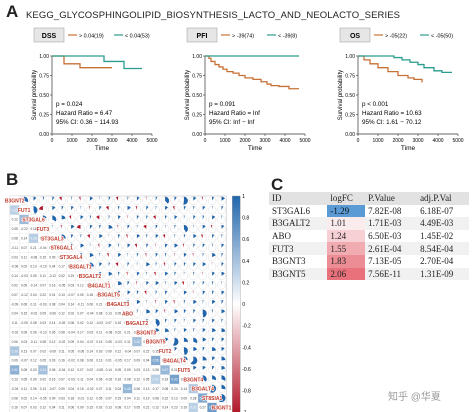 The height and width of the screenshot is (412, 474). What do you see at coordinates (341, 95) in the screenshot?
I see `km-y-axis-label: Survival probability` at bounding box center [341, 95].